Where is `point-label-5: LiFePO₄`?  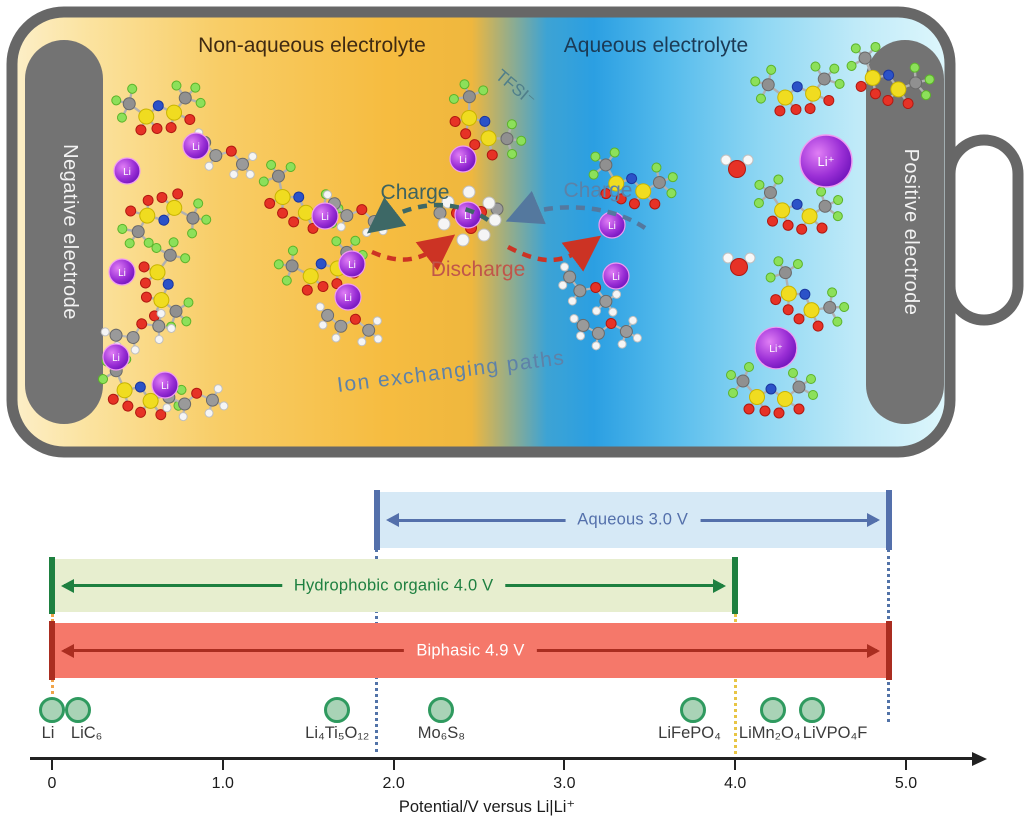 point-label-5: LiFePO₄ is located at coordinates (689, 733).